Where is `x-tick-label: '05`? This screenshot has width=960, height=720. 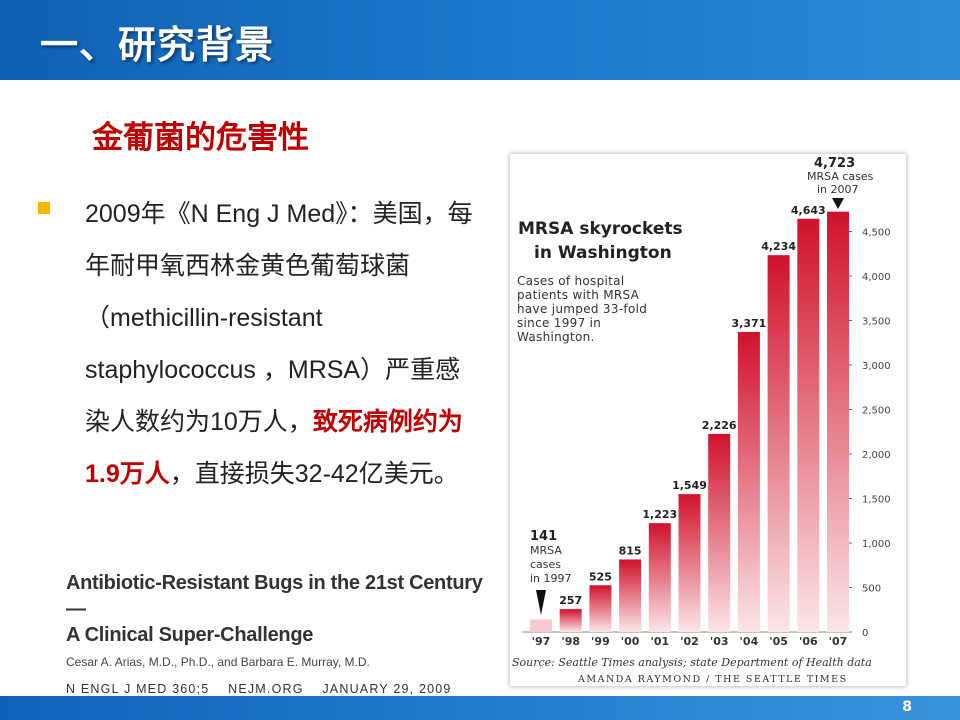 x-tick-label: '05 is located at coordinates (778, 641).